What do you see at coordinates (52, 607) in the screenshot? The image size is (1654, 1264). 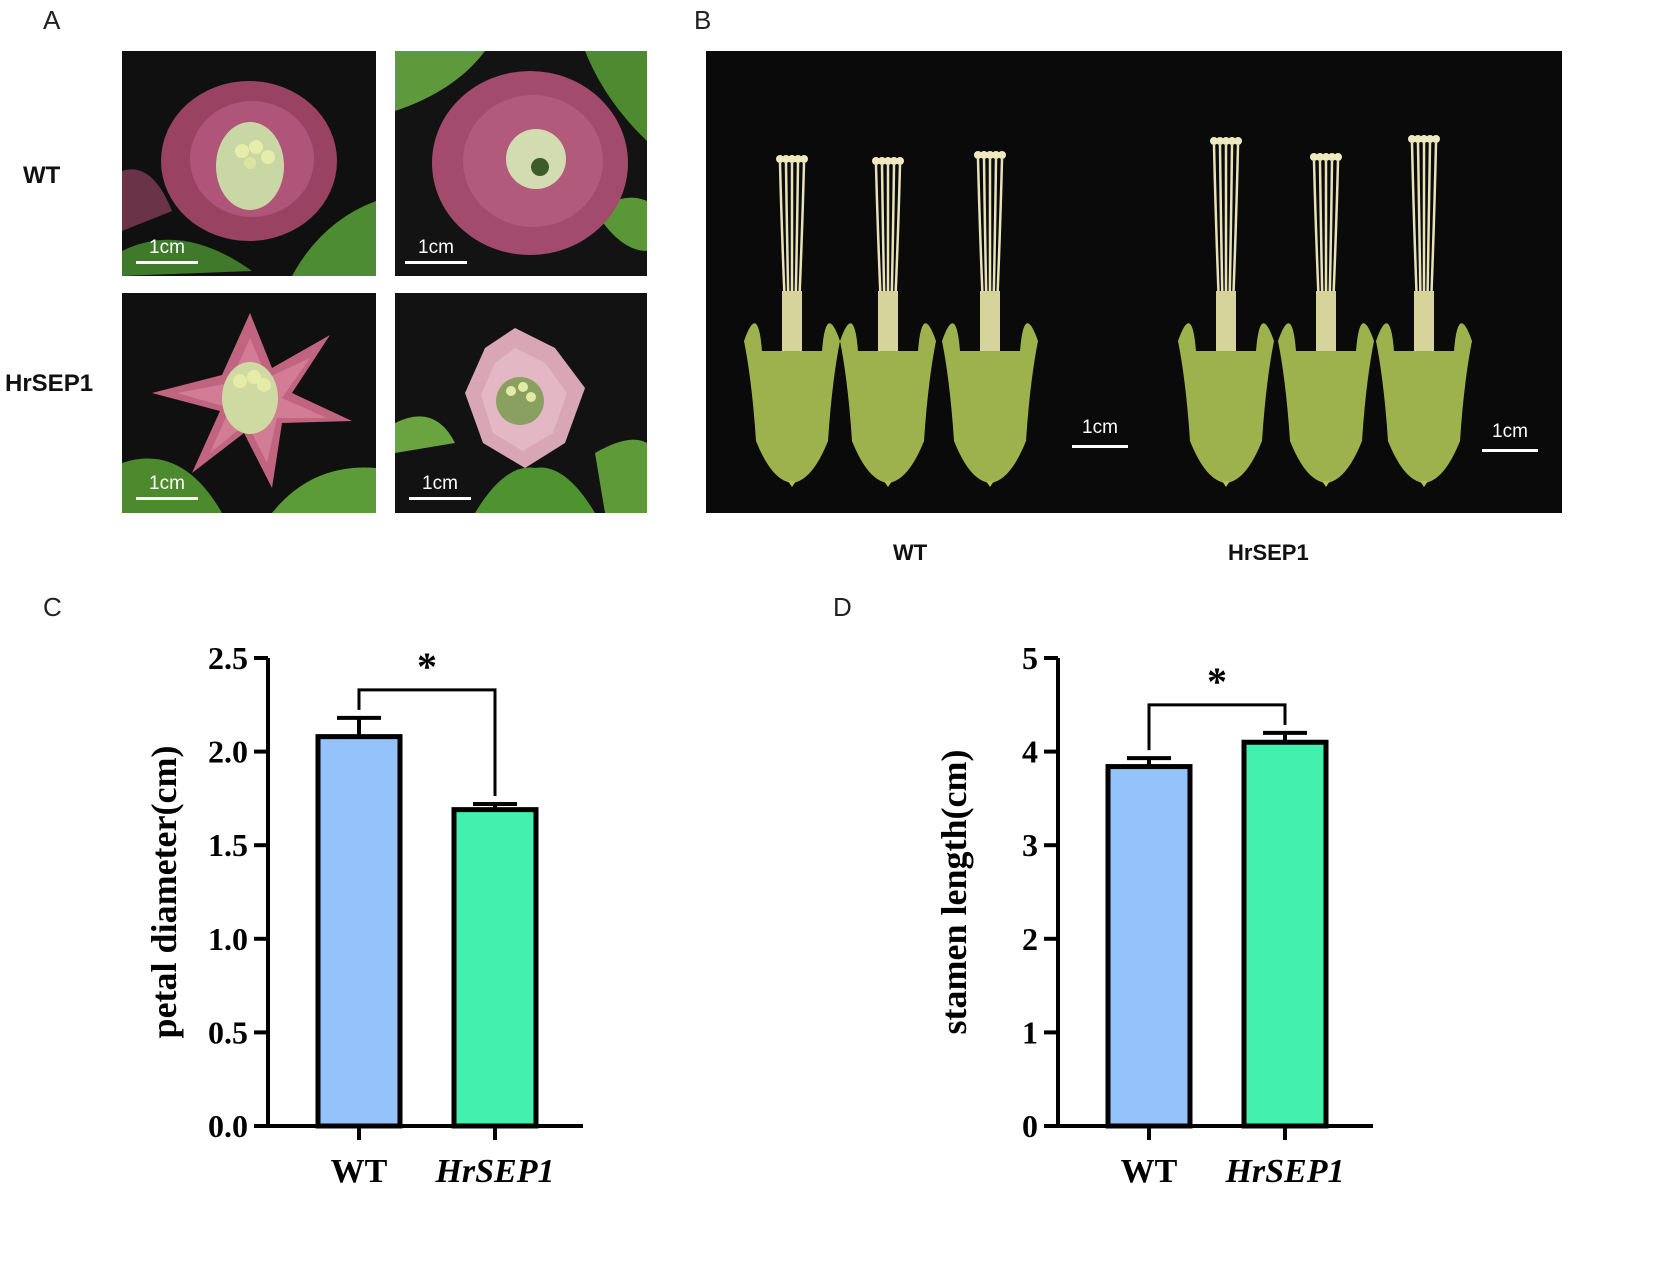 I see `panel-c-letter: C` at bounding box center [52, 607].